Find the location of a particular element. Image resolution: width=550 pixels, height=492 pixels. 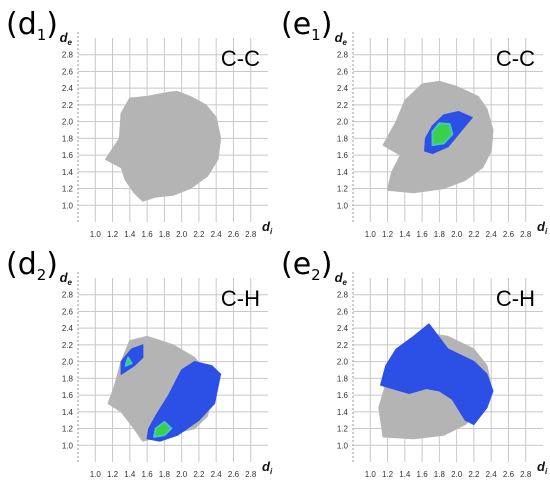

panel-label: (d2) is located at coordinates (32, 265).